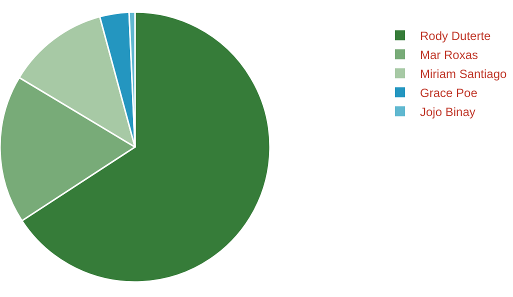 The height and width of the screenshot is (297, 513). Describe the element at coordinates (448, 111) in the screenshot. I see `legend-label: Jojo Binay` at that location.